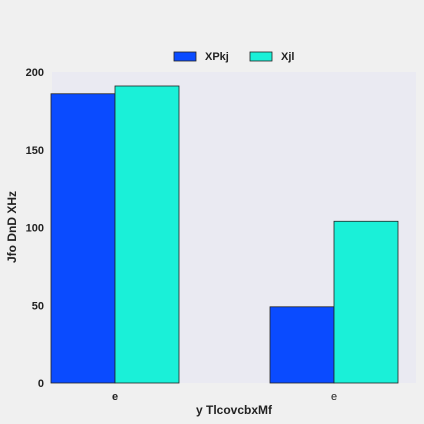 The image size is (424, 424). I want to click on y-axis-title: Jfo DnD XHz, so click(12, 227).